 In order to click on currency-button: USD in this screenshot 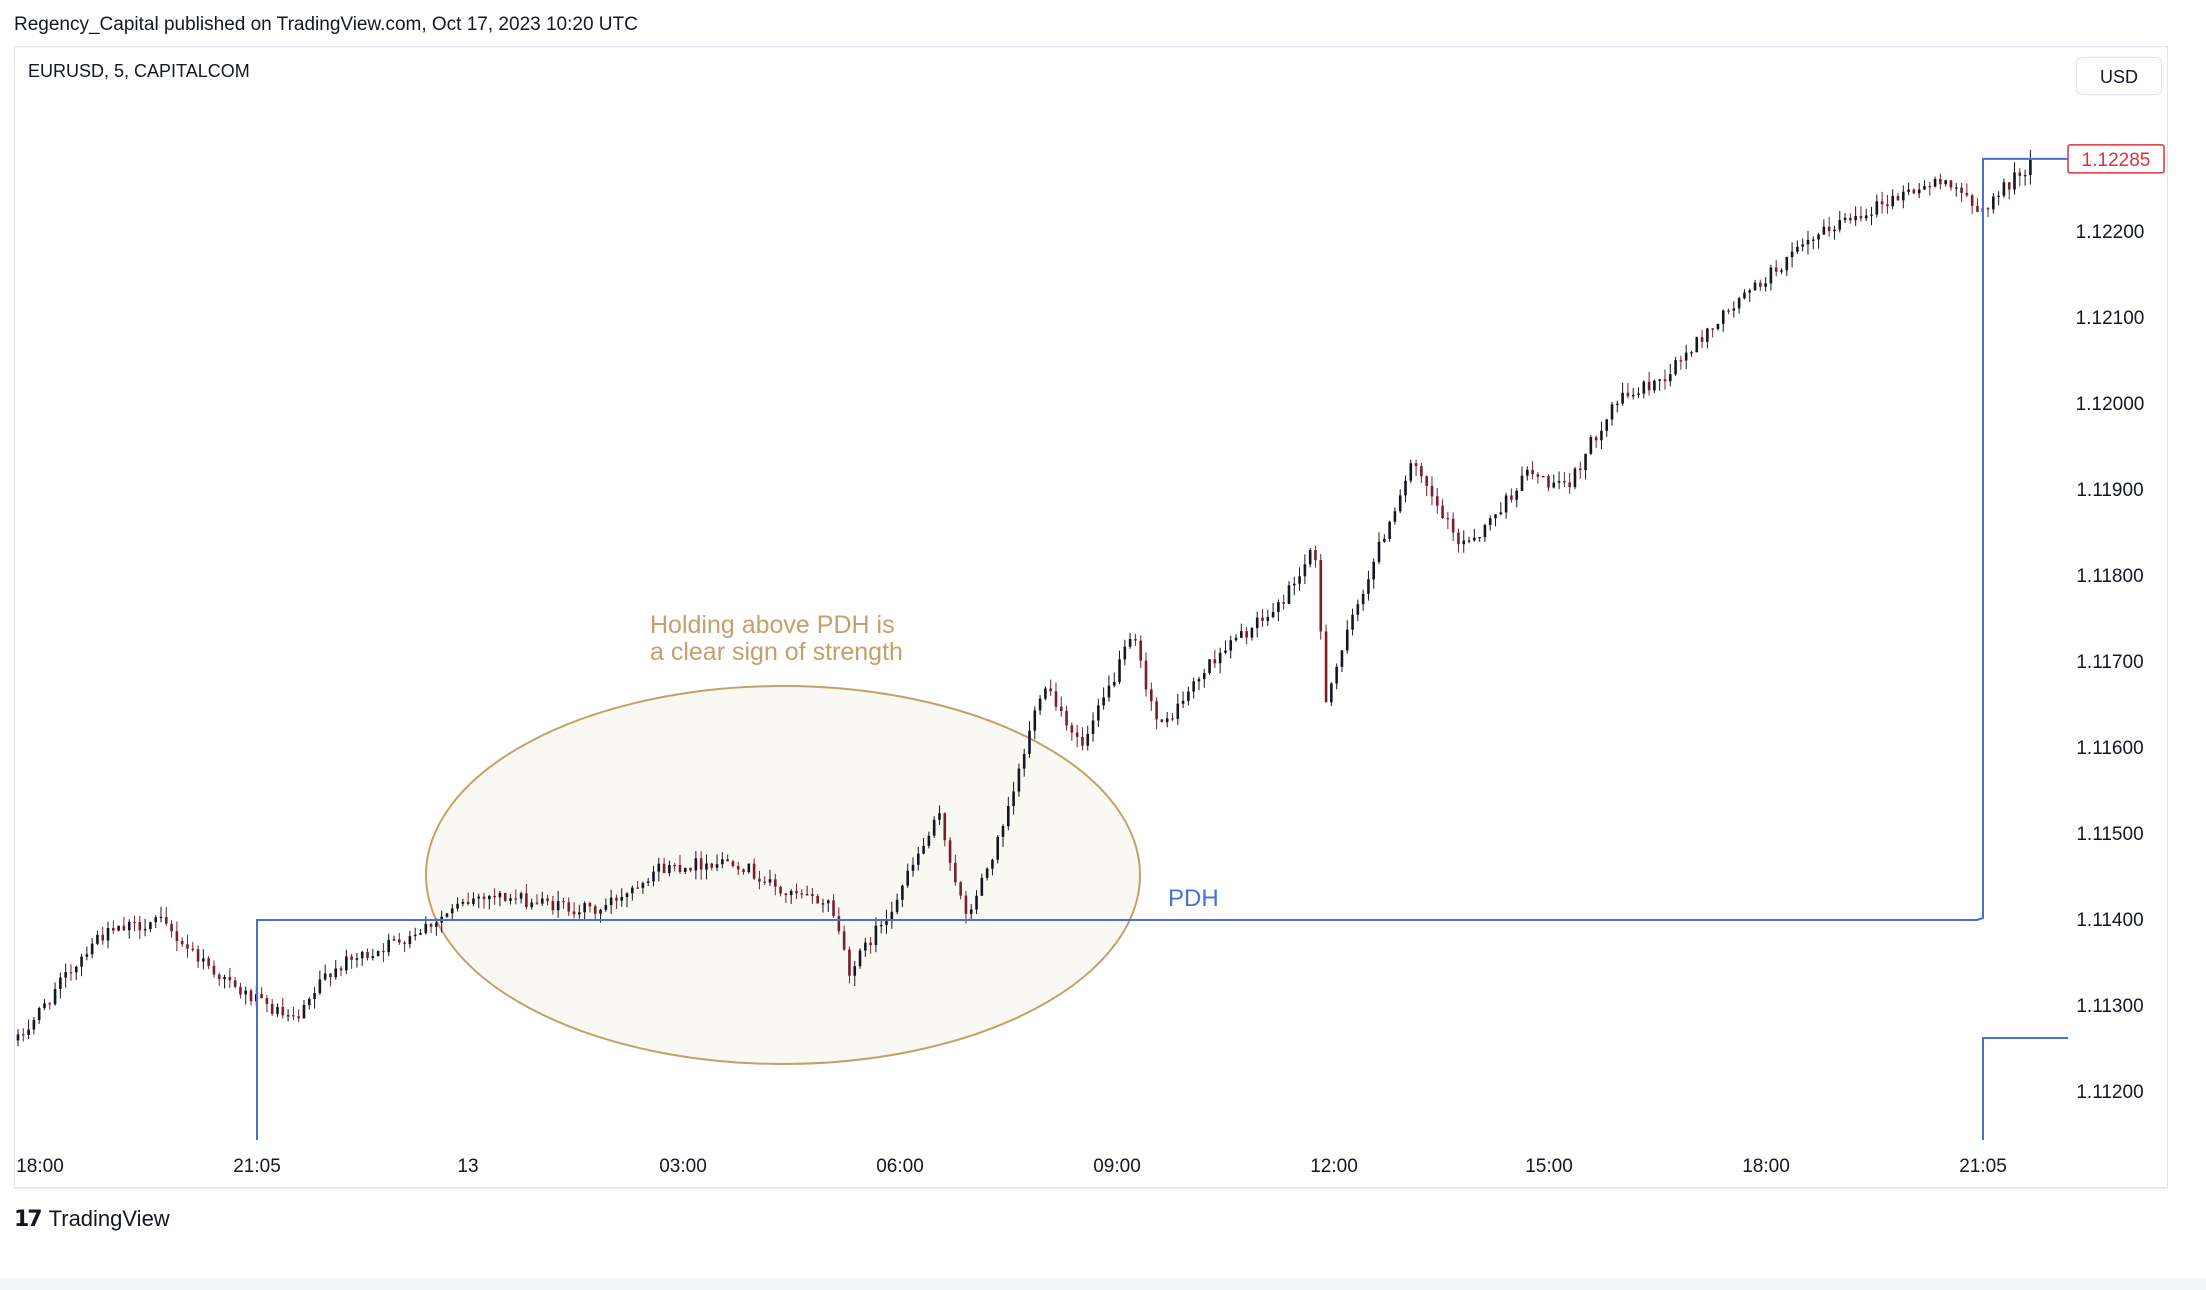, I will do `click(2119, 76)`.